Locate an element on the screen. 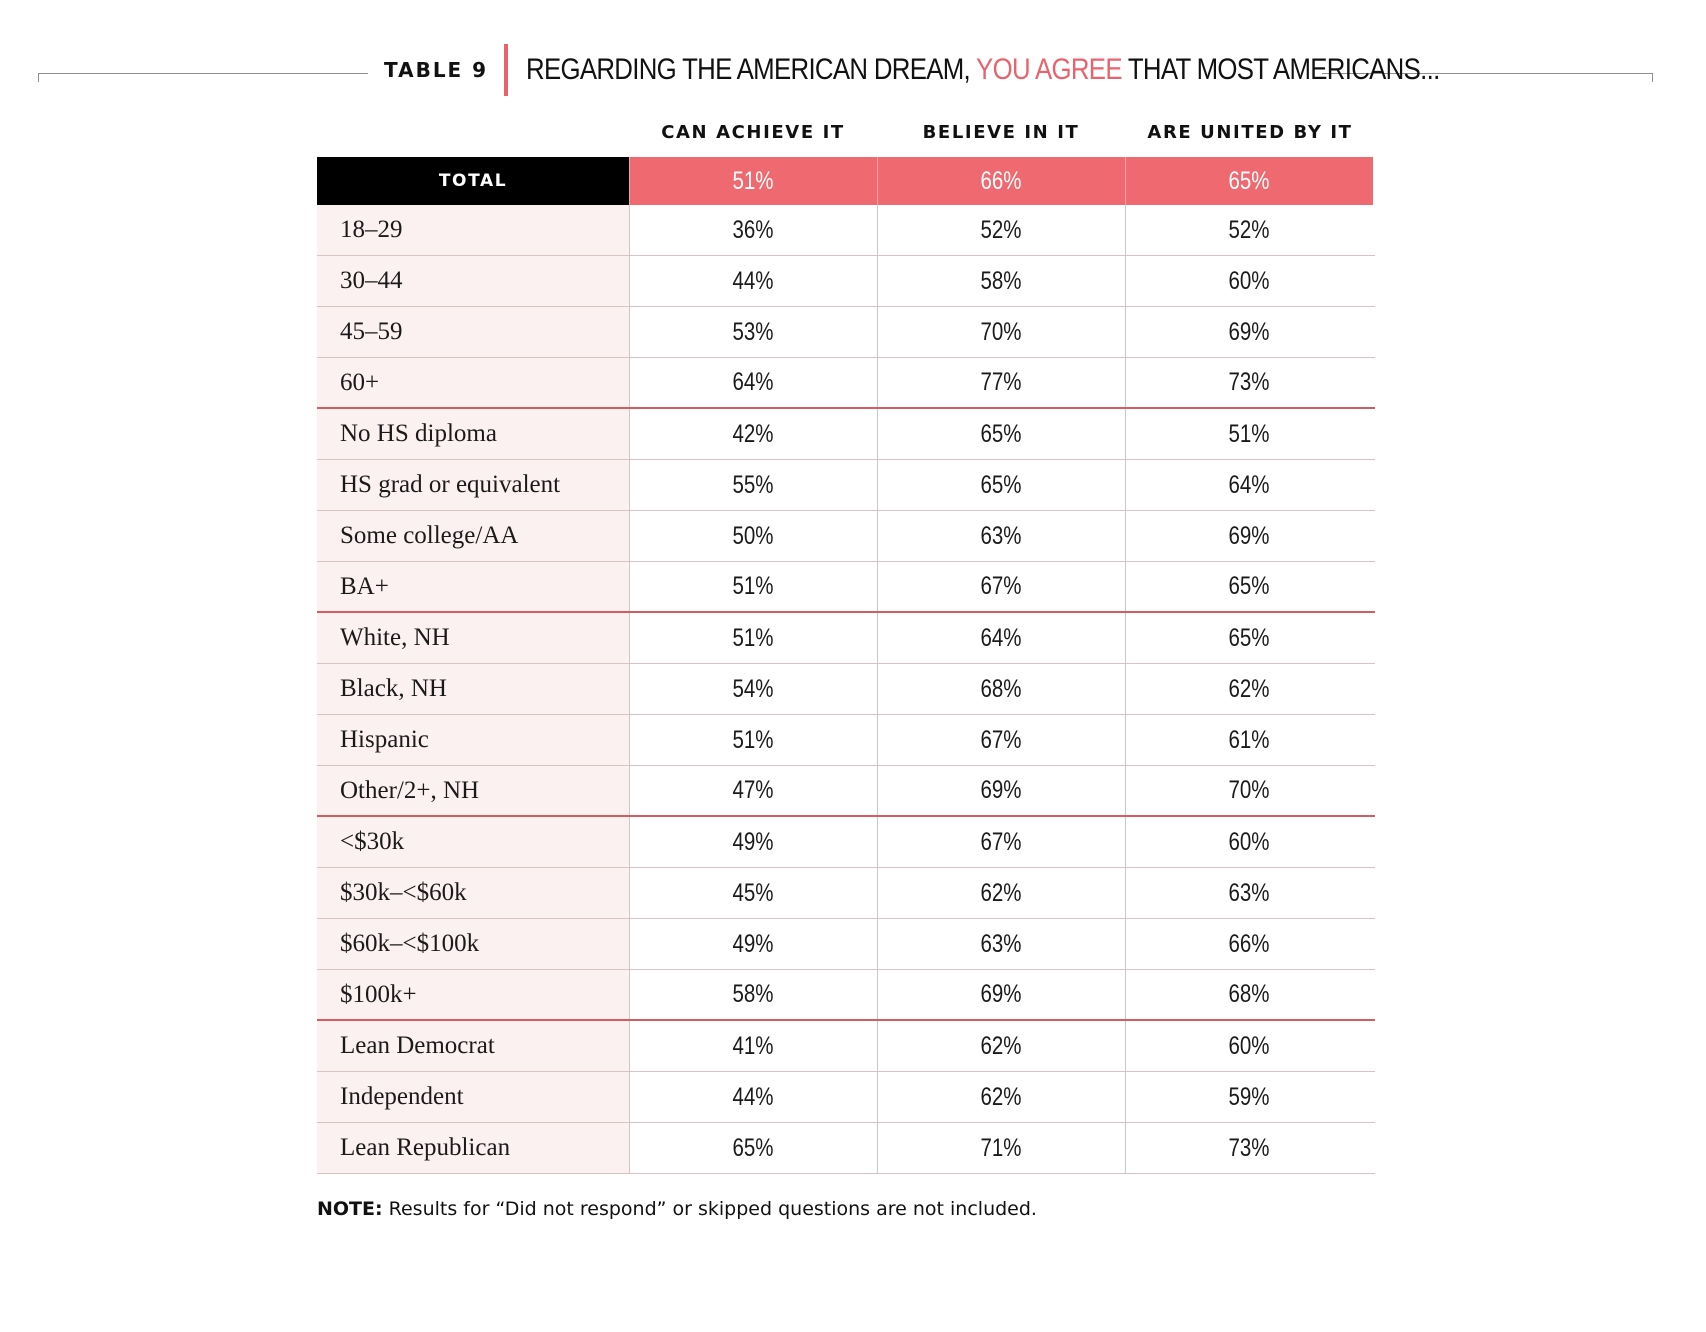  table-row: 18–29 36% 52% 52% is located at coordinates (846, 230).